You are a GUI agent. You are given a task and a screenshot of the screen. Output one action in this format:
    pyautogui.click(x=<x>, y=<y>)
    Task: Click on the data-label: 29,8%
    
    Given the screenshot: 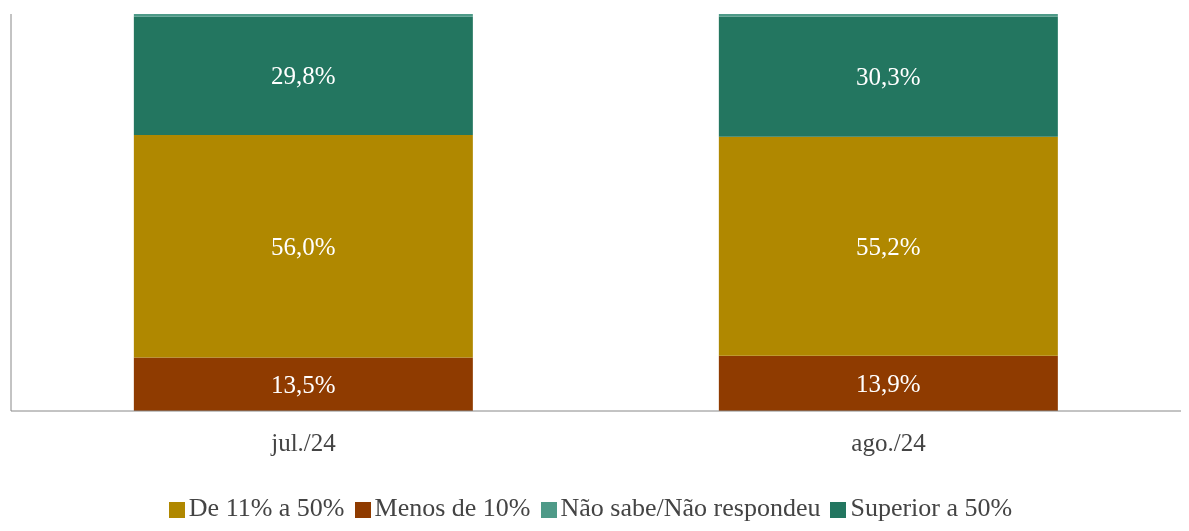 What is the action you would take?
    pyautogui.click(x=303, y=76)
    